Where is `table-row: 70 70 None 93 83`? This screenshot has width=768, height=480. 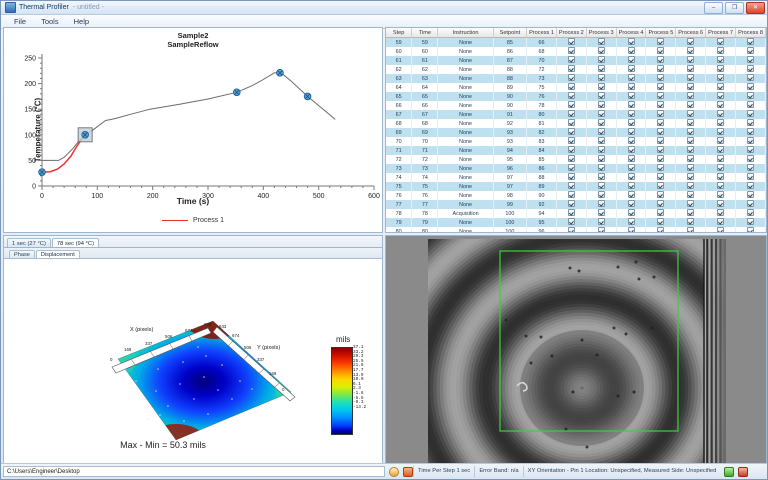 table-row: 70 70 None 93 83 is located at coordinates (576, 141).